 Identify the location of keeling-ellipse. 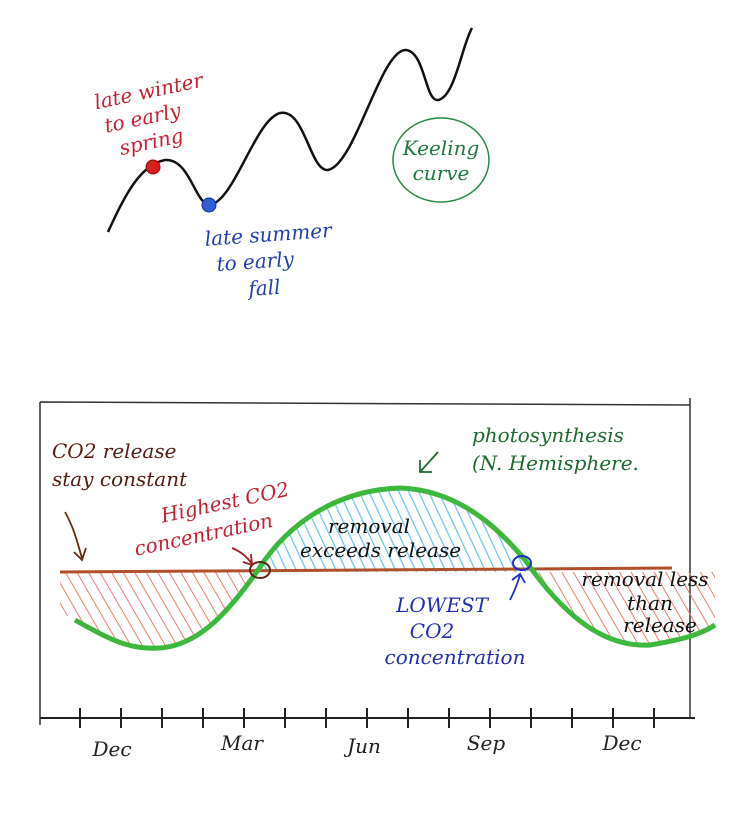
(441, 160).